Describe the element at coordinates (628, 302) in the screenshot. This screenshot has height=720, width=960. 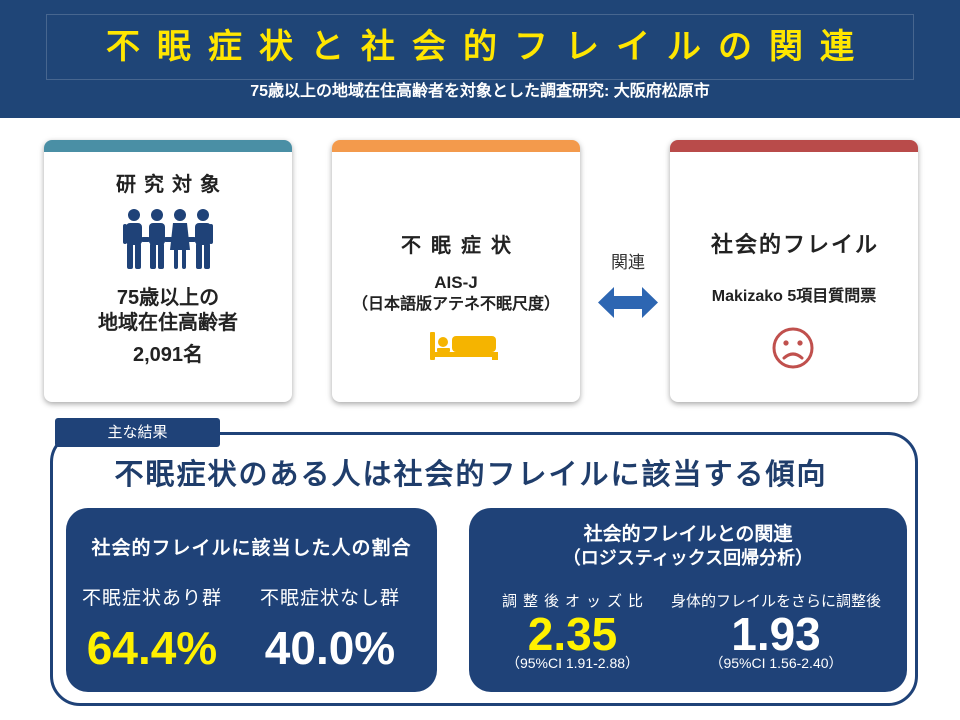
I see `double-arrow-icon` at that location.